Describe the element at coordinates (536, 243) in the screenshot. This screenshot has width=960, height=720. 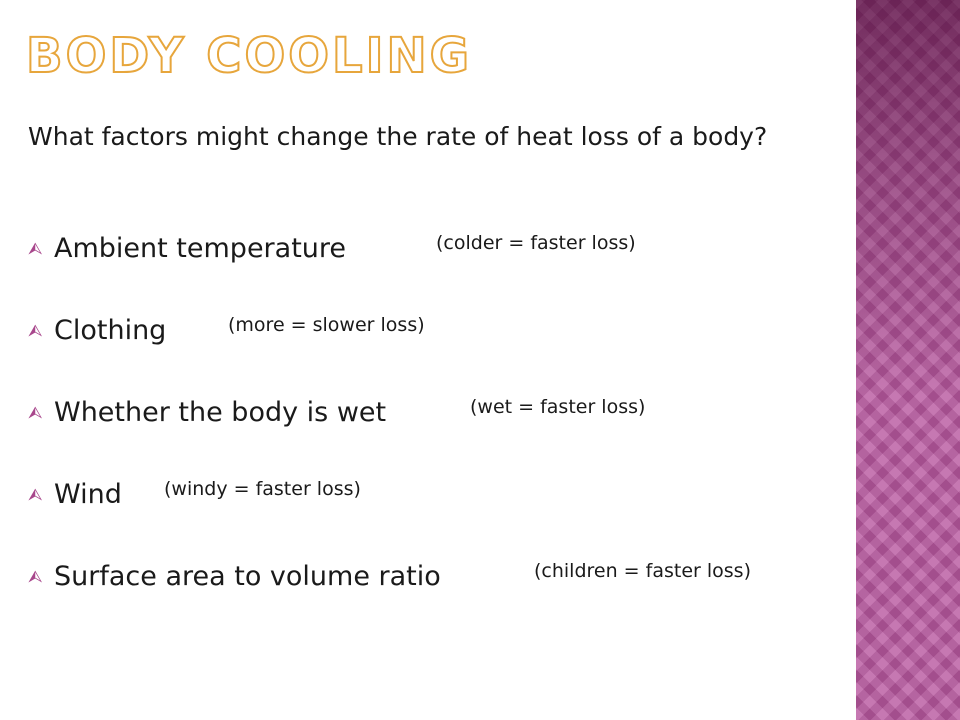
I see `factor-note: (colder = faster loss)` at that location.